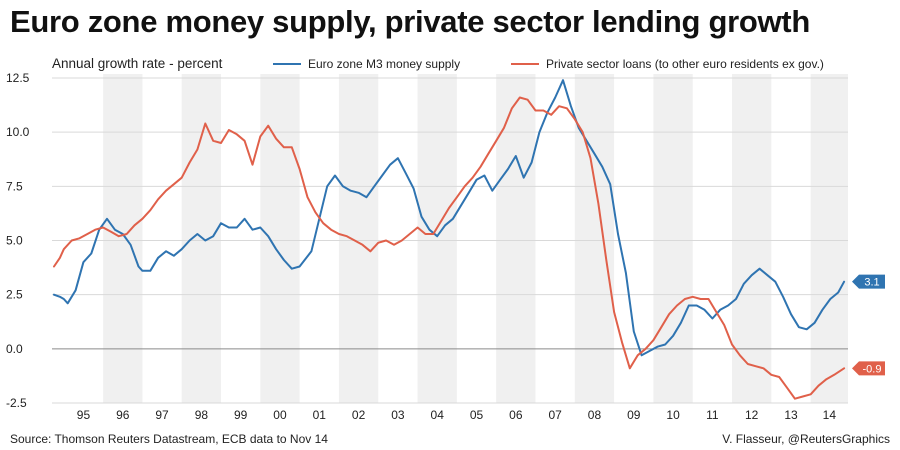  I want to click on x-tick-label: 06, so click(516, 415).